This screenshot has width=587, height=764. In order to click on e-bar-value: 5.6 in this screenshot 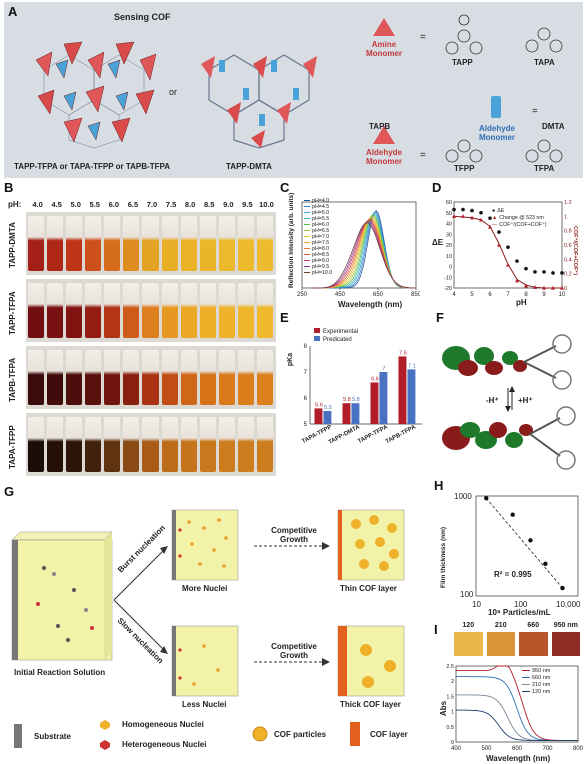, I will do `click(319, 405)`.